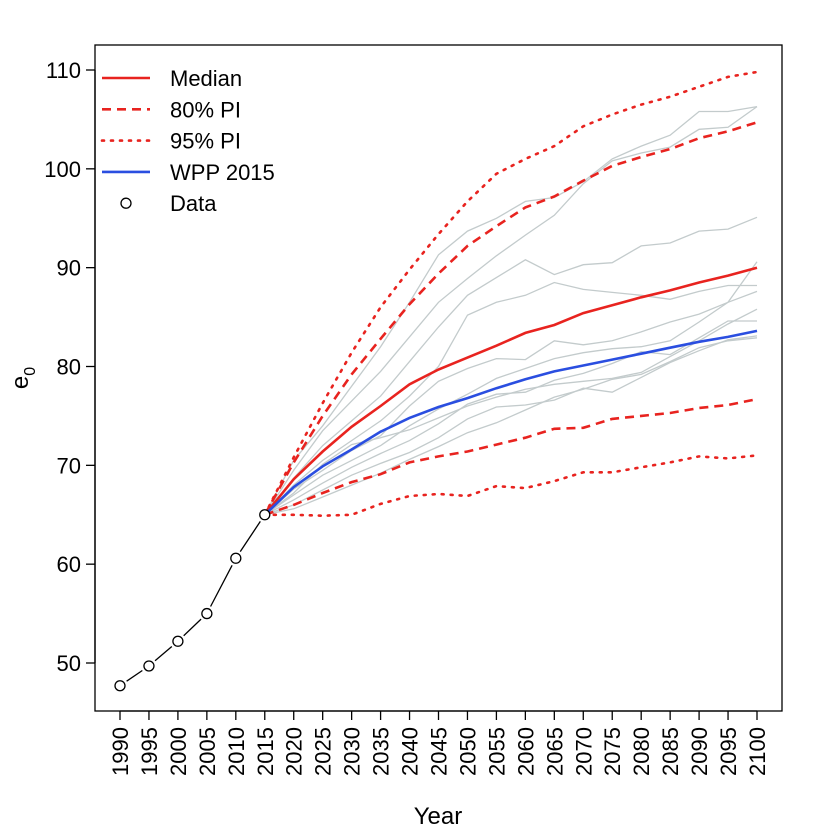 This screenshot has width=830, height=830. Describe the element at coordinates (438, 816) in the screenshot. I see `x-axis-title: Year` at that location.